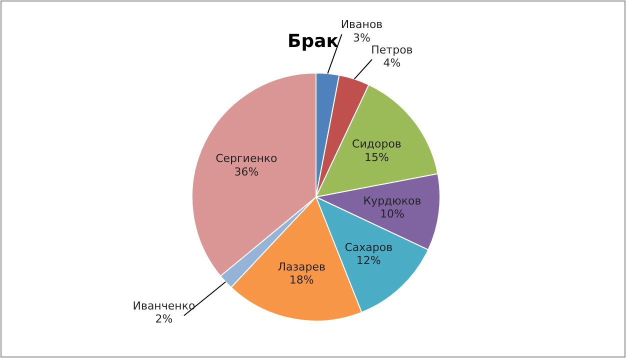 The image size is (626, 358). I want to click on data-label: 4%, so click(392, 63).